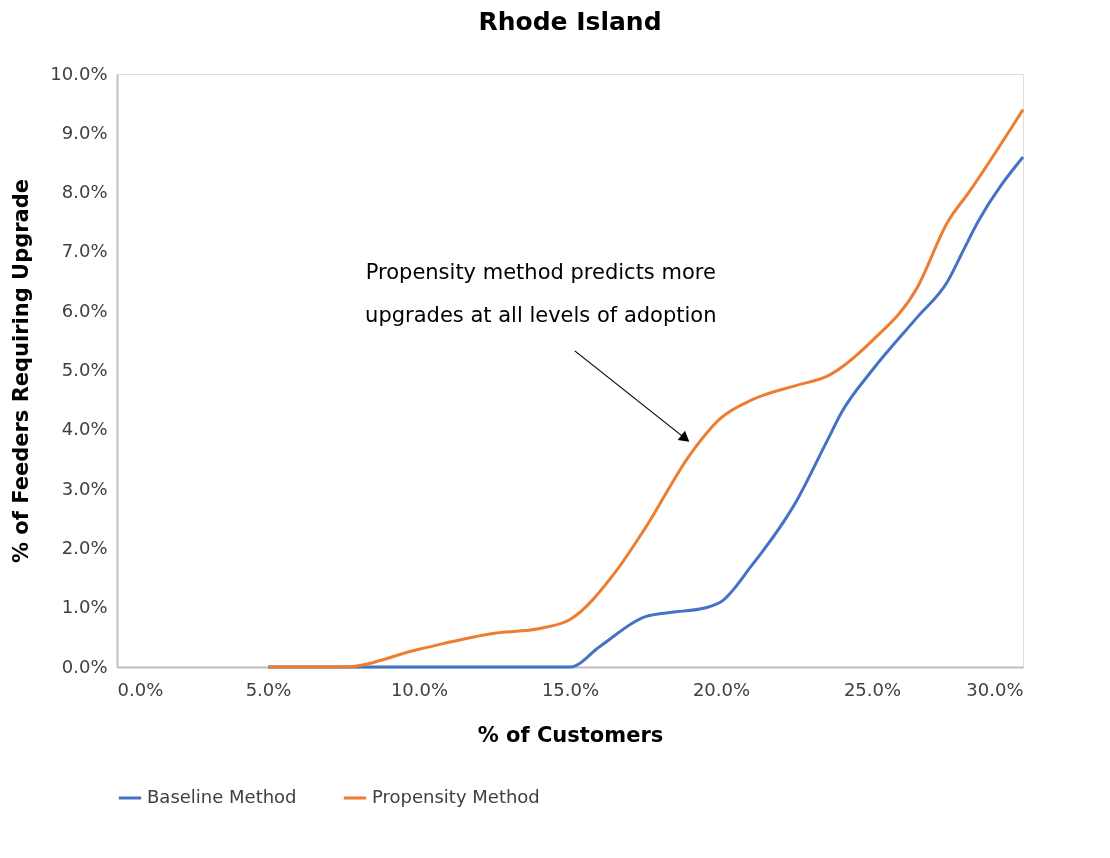 This screenshot has height=858, width=1110. Describe the element at coordinates (84, 488) in the screenshot. I see `y-tick-label: 3.0%` at that location.